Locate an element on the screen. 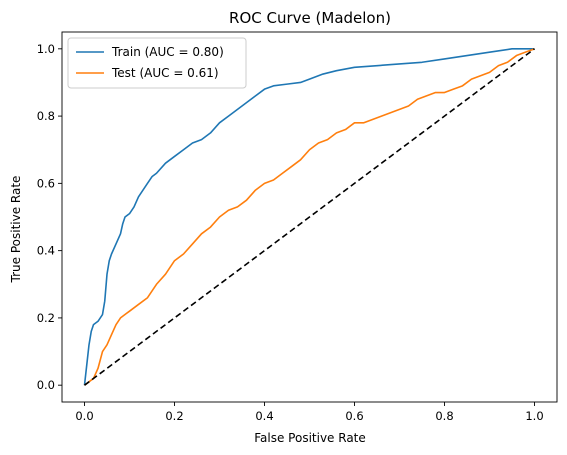  y-tick-label: 0.8 is located at coordinates (46, 116).